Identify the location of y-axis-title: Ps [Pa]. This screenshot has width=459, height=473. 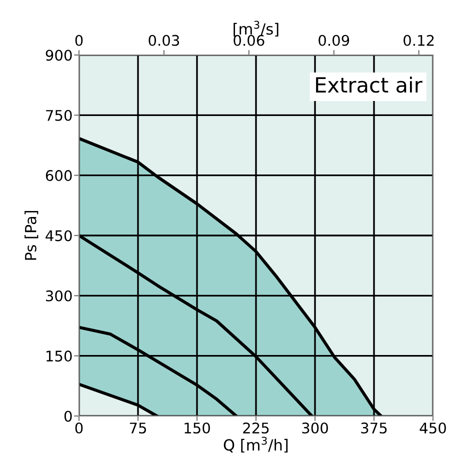
(31, 235).